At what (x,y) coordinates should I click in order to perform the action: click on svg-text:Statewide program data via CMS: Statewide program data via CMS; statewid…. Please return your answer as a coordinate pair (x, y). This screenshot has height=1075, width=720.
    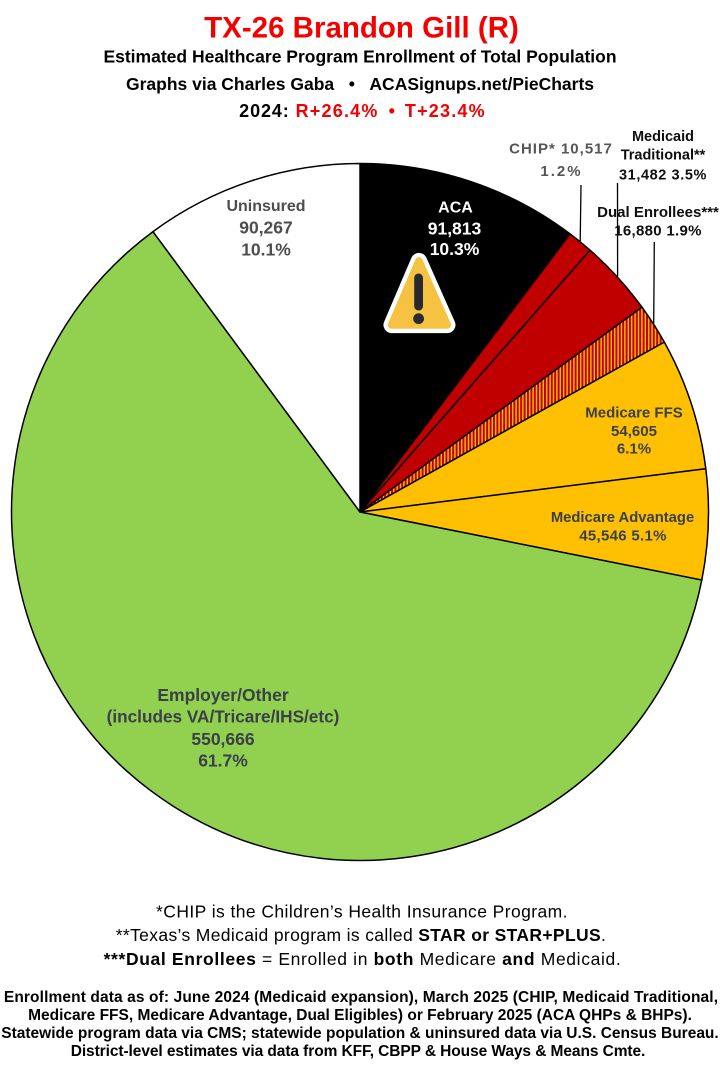
    Looking at the image, I should click on (359, 1033).